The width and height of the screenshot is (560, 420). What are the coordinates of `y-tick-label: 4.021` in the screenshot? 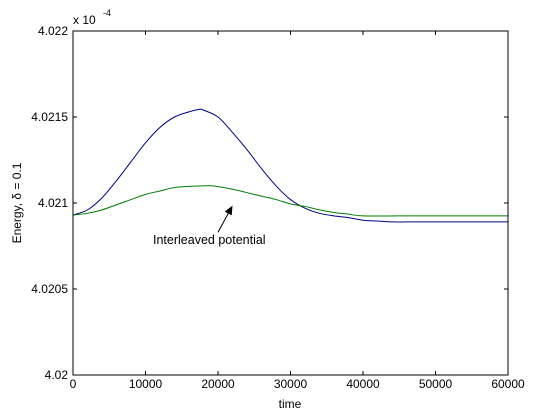 It's located at (53, 203).